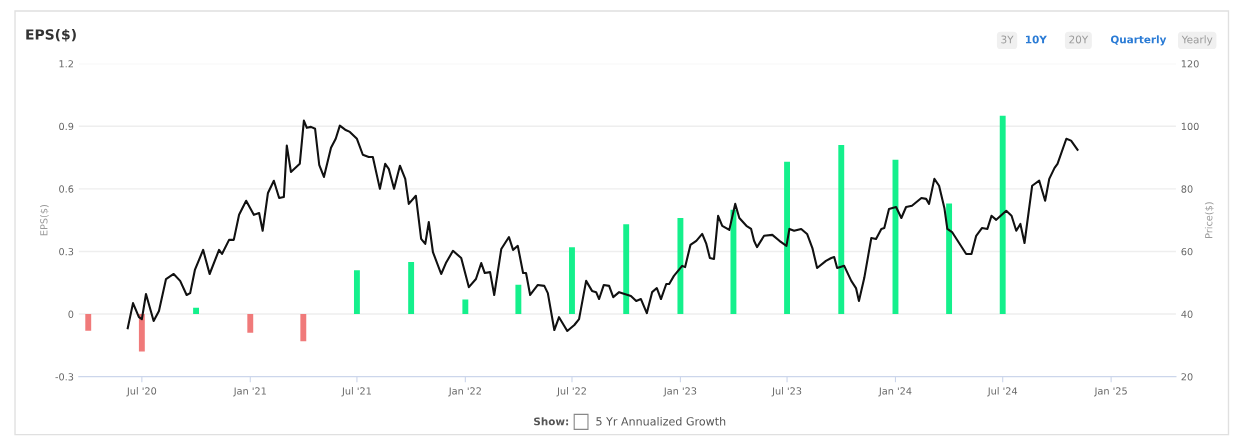 This screenshot has height=439, width=1251. Describe the element at coordinates (51, 35) in the screenshot. I see `chart-title: EPS($)` at that location.